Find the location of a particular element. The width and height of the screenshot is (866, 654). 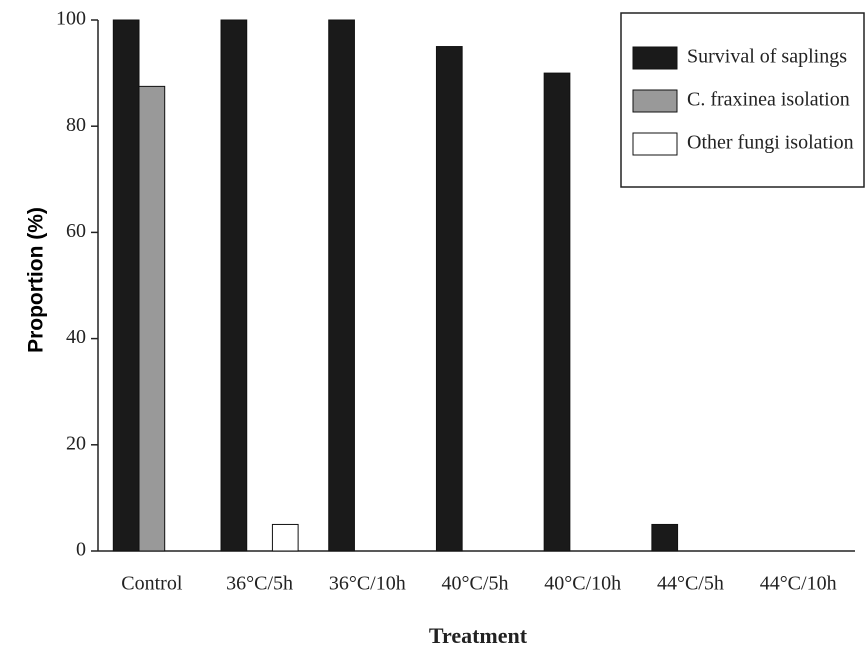

x-tick-label: 40°C/5h is located at coordinates (475, 584).